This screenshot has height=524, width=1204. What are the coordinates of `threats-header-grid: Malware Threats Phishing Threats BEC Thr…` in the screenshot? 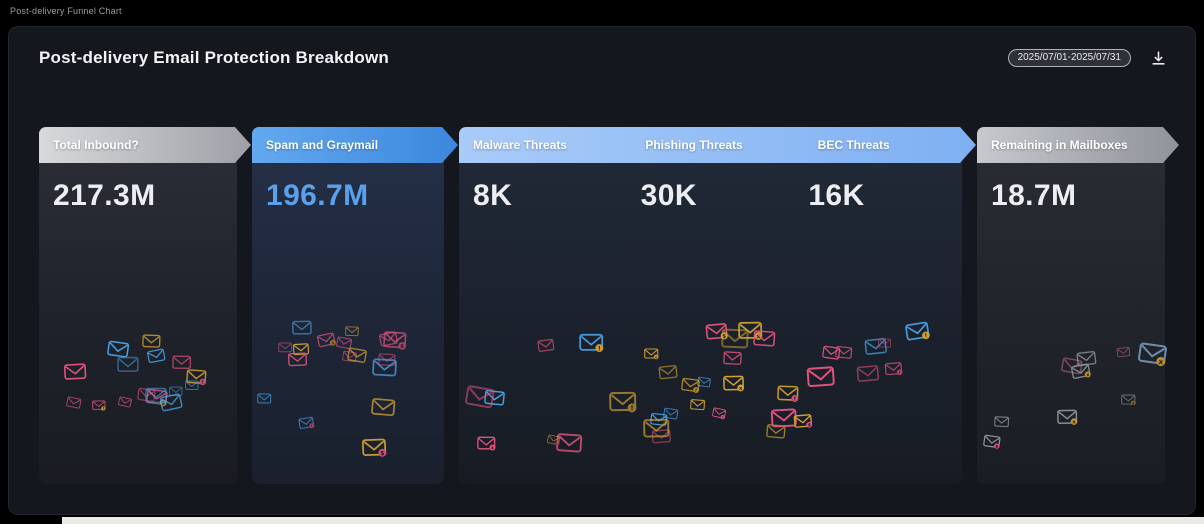 It's located at (717, 145).